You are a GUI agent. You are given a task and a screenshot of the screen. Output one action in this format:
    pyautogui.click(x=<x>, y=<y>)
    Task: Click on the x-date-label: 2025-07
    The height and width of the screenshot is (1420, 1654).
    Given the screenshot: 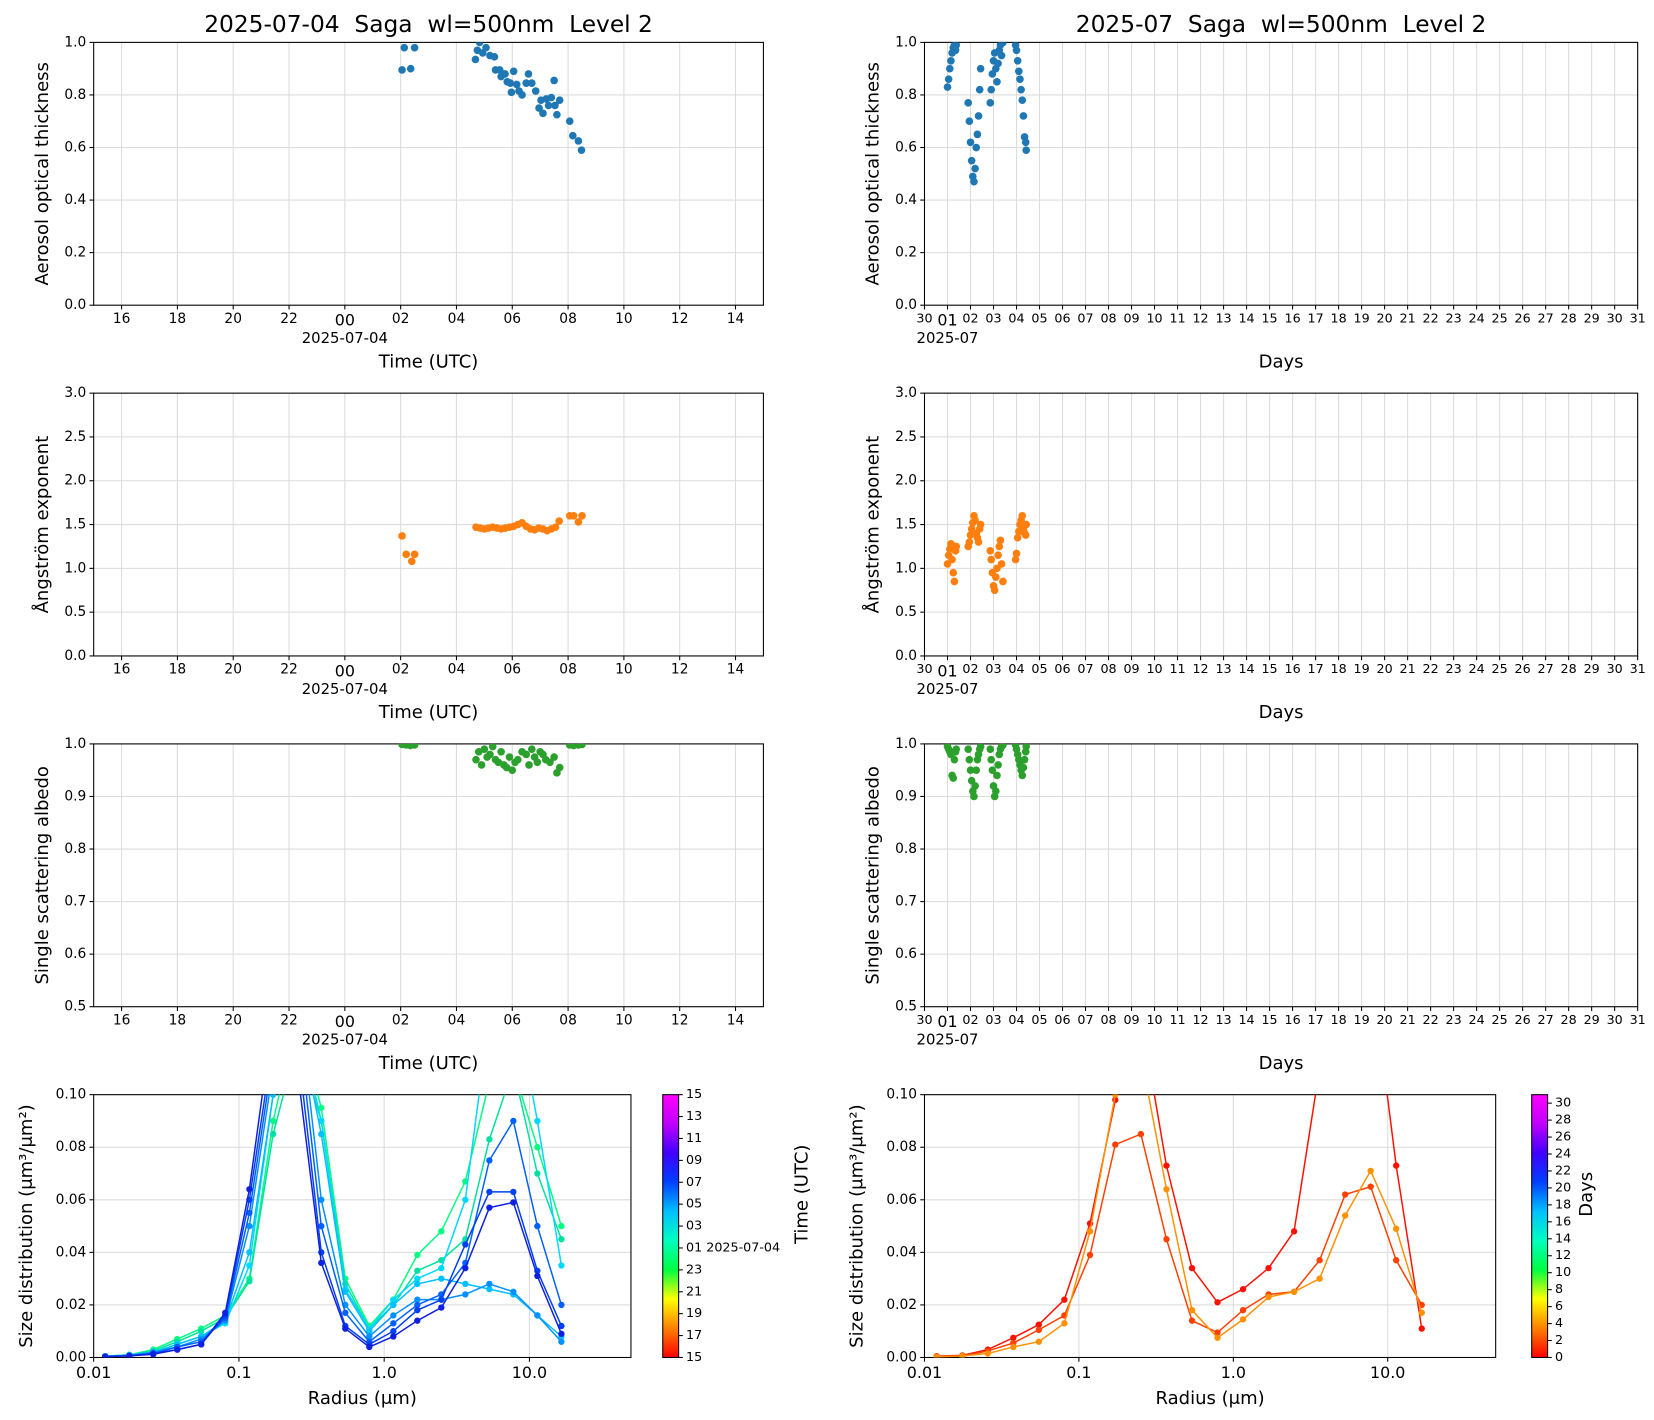 What is the action you would take?
    pyautogui.click(x=948, y=338)
    